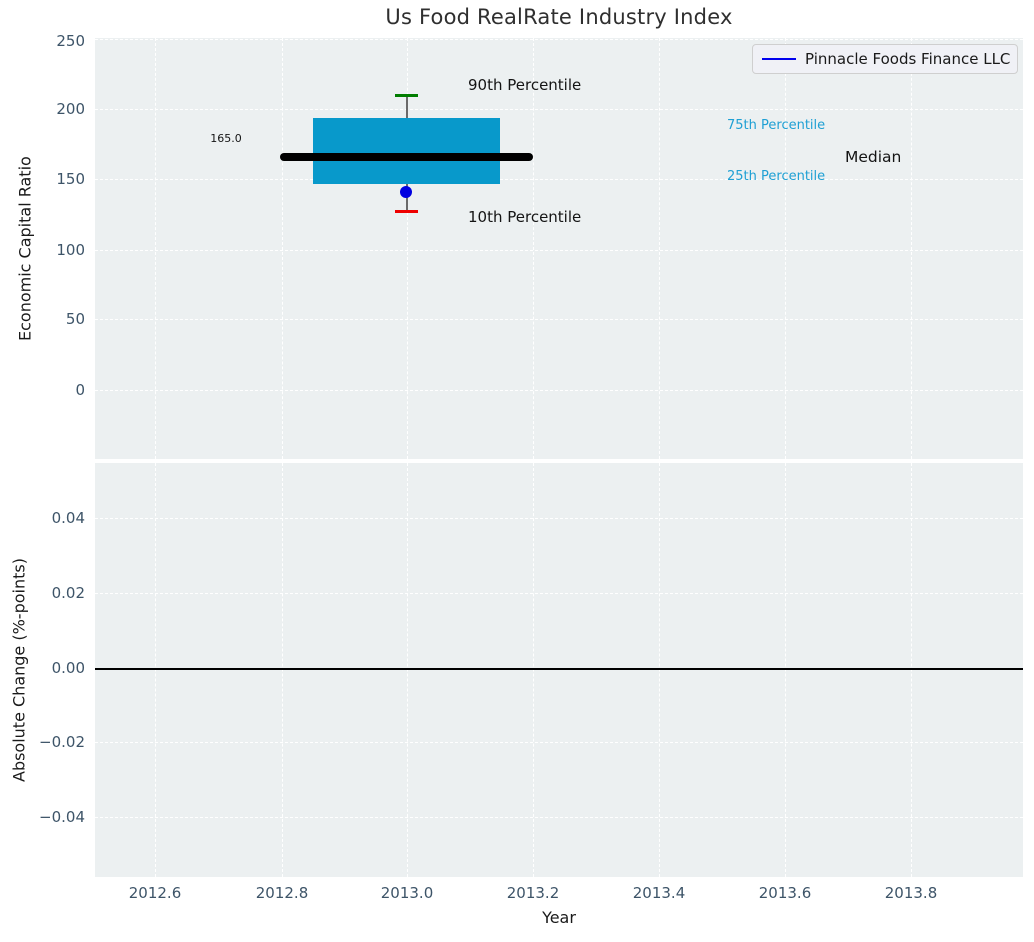  I want to click on xtick: 2013.4, so click(659, 893).